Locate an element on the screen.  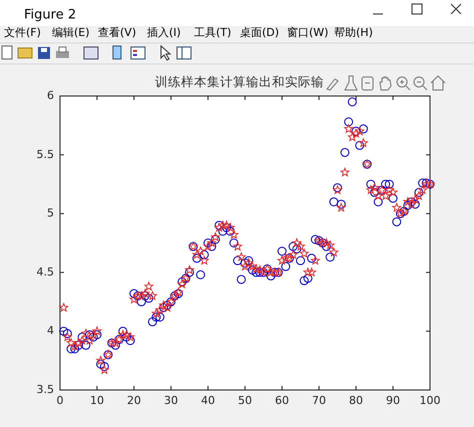
x-tick-label: 10 is located at coordinates (97, 400).